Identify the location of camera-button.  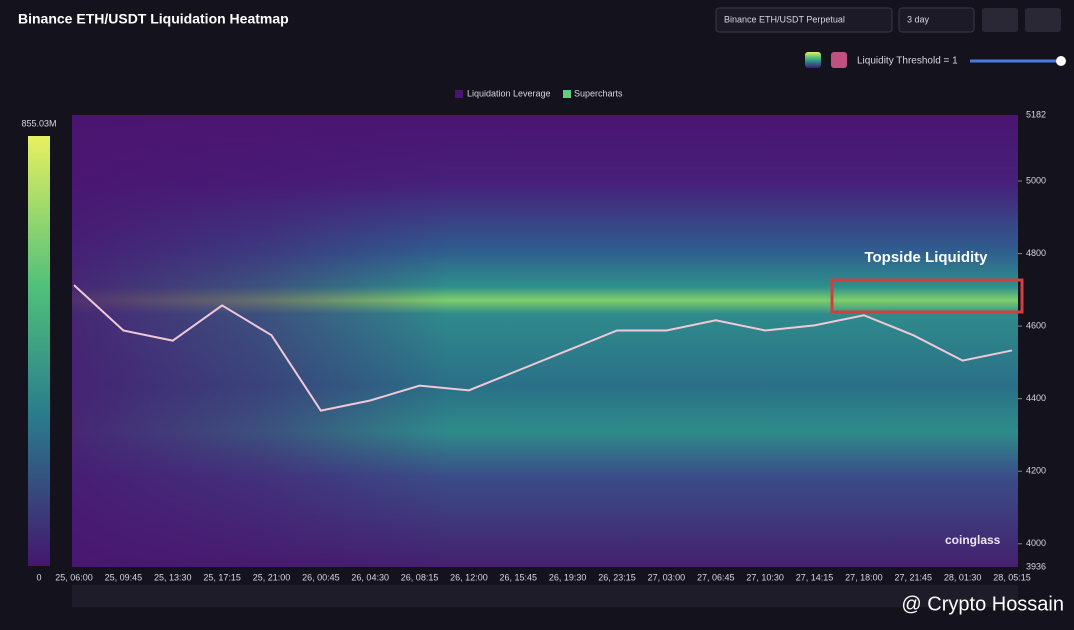
(1043, 20).